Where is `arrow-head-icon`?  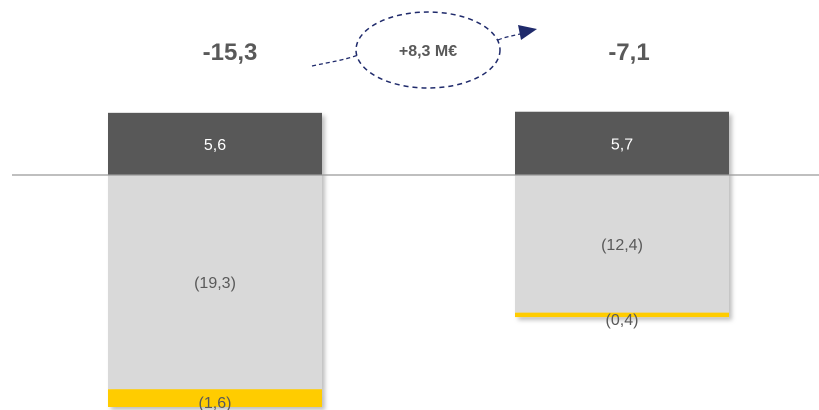
arrow-head-icon is located at coordinates (527, 32).